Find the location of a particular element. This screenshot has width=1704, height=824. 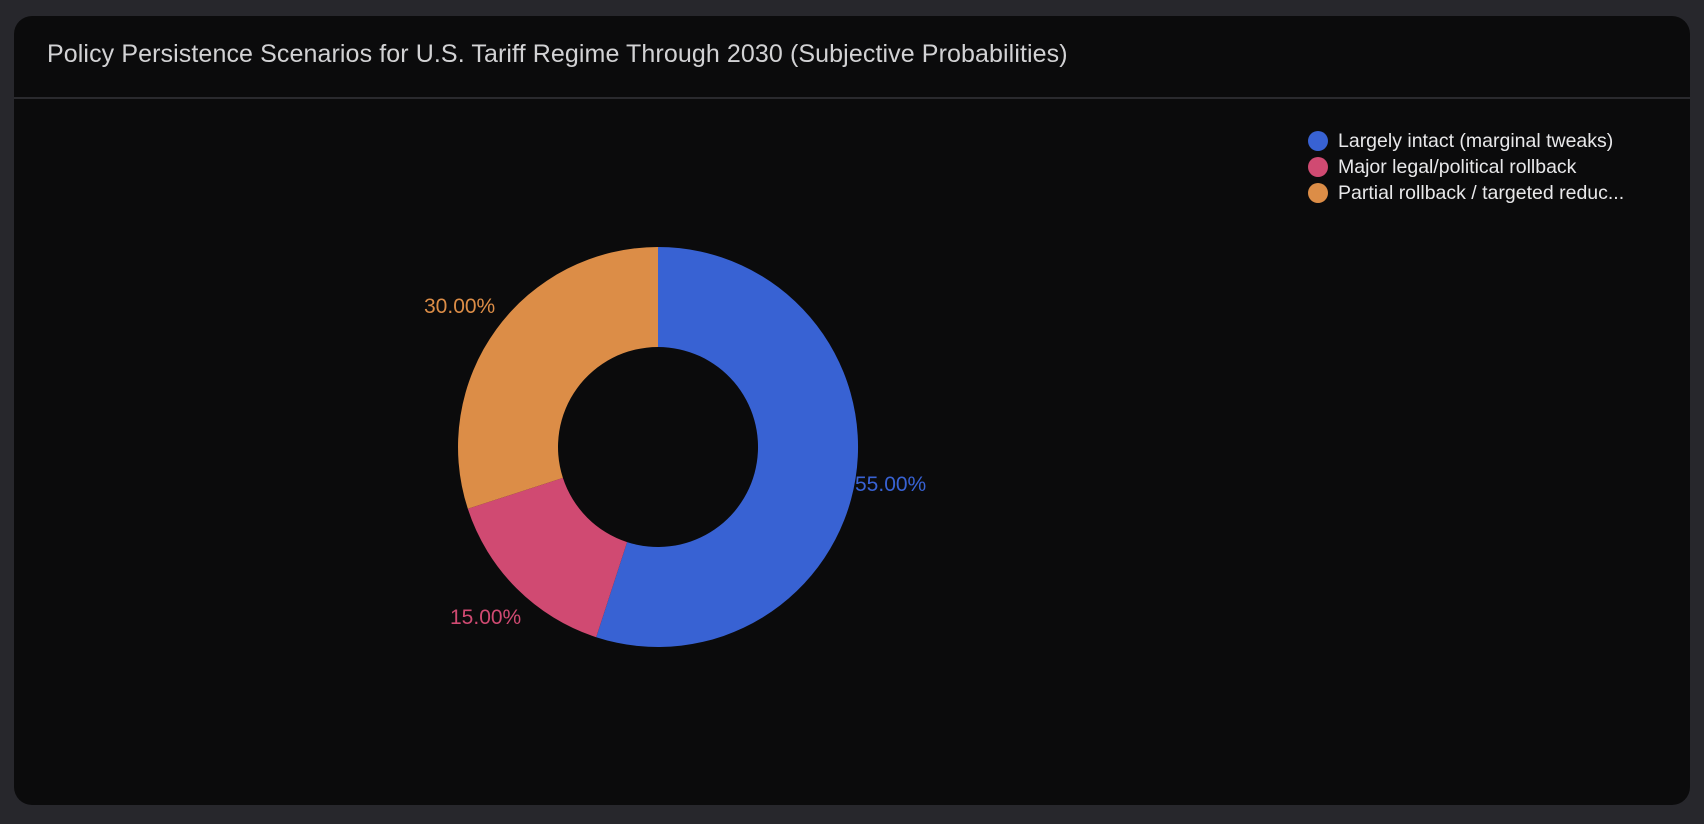

legend-item-major-rollback: Major legal/political rollback is located at coordinates (1466, 167).